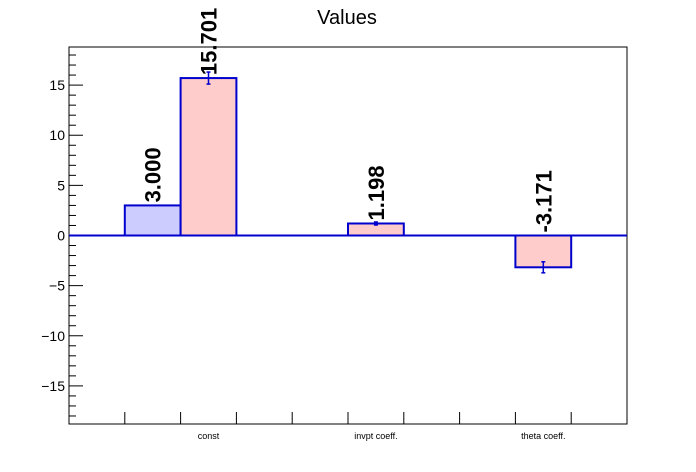 The height and width of the screenshot is (472, 696). What do you see at coordinates (376, 192) in the screenshot?
I see `data-label: 1.198` at bounding box center [376, 192].